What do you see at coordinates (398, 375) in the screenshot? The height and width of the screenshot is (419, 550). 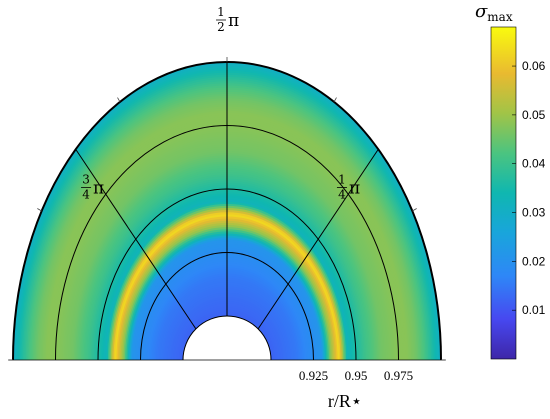 I see `radius-tick-label: 0.975` at bounding box center [398, 375].